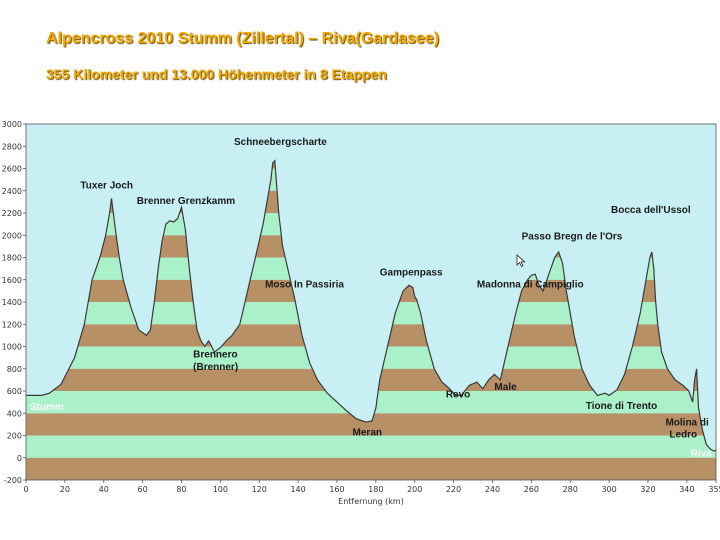 Image resolution: width=720 pixels, height=540 pixels. I want to click on peak-annotation: Meran, so click(367, 433).